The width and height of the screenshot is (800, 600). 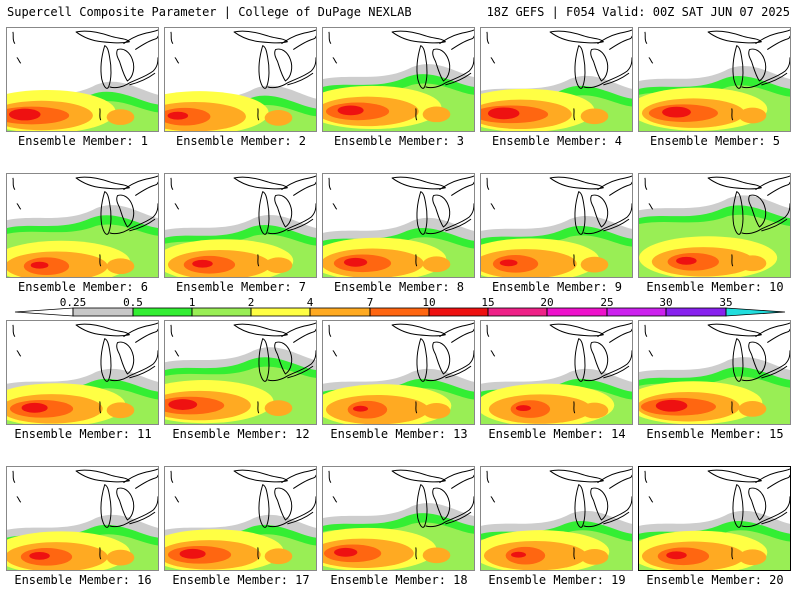 What do you see at coordinates (241, 141) in the screenshot?
I see `ensemble-member-label-2: Ensemble Member: 2` at bounding box center [241, 141].